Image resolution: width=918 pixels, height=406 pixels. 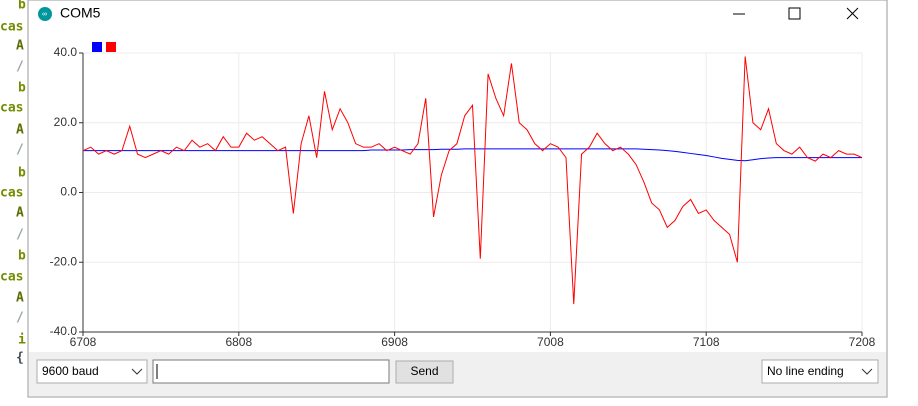 What do you see at coordinates (706, 342) in the screenshot?
I see `x-tick-label: 7108` at bounding box center [706, 342].